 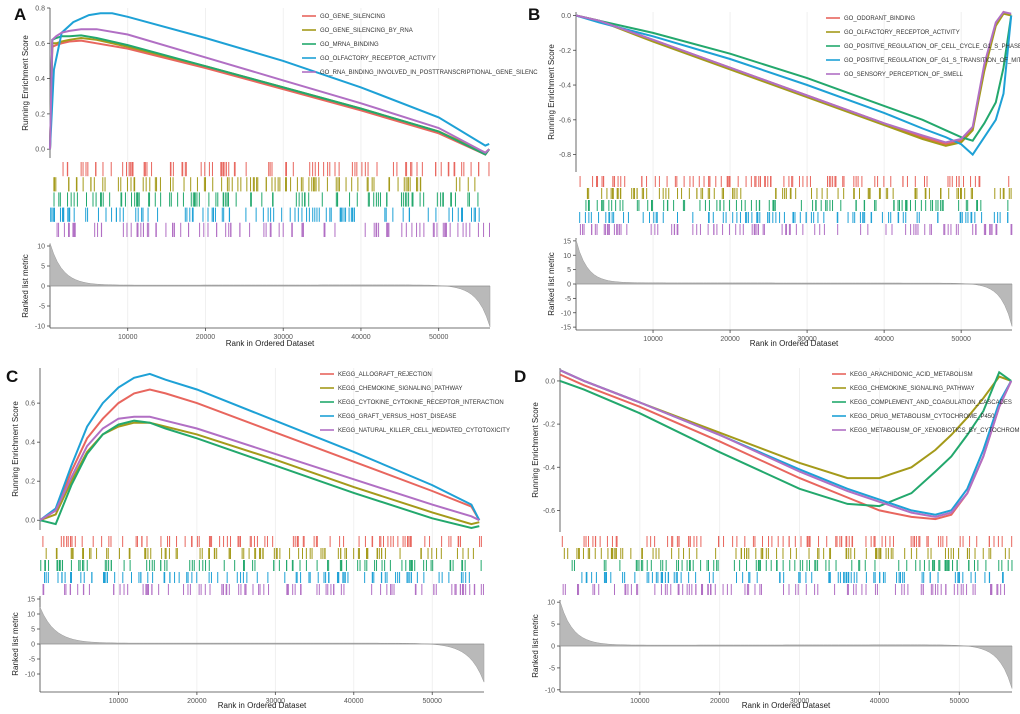 I want to click on legend-label: GO_GENE_SILENCING, so click(x=353, y=17).